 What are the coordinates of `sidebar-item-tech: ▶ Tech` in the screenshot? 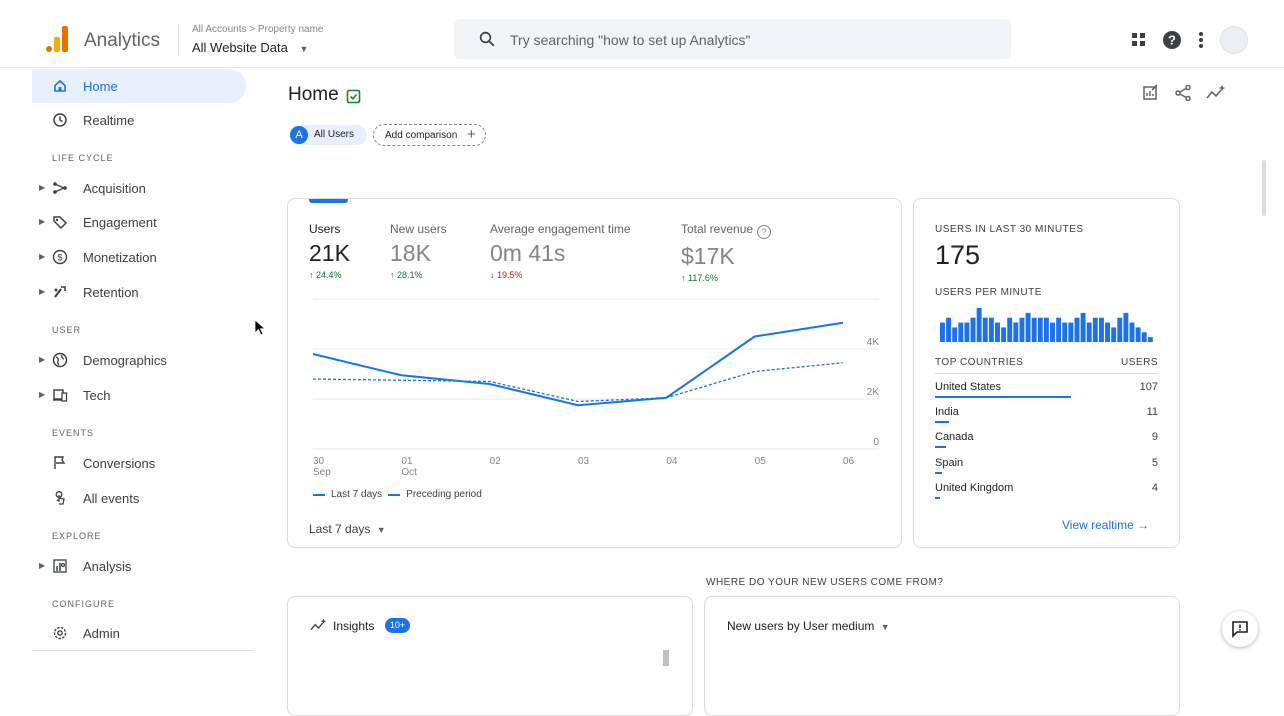 It's located at (139, 395).